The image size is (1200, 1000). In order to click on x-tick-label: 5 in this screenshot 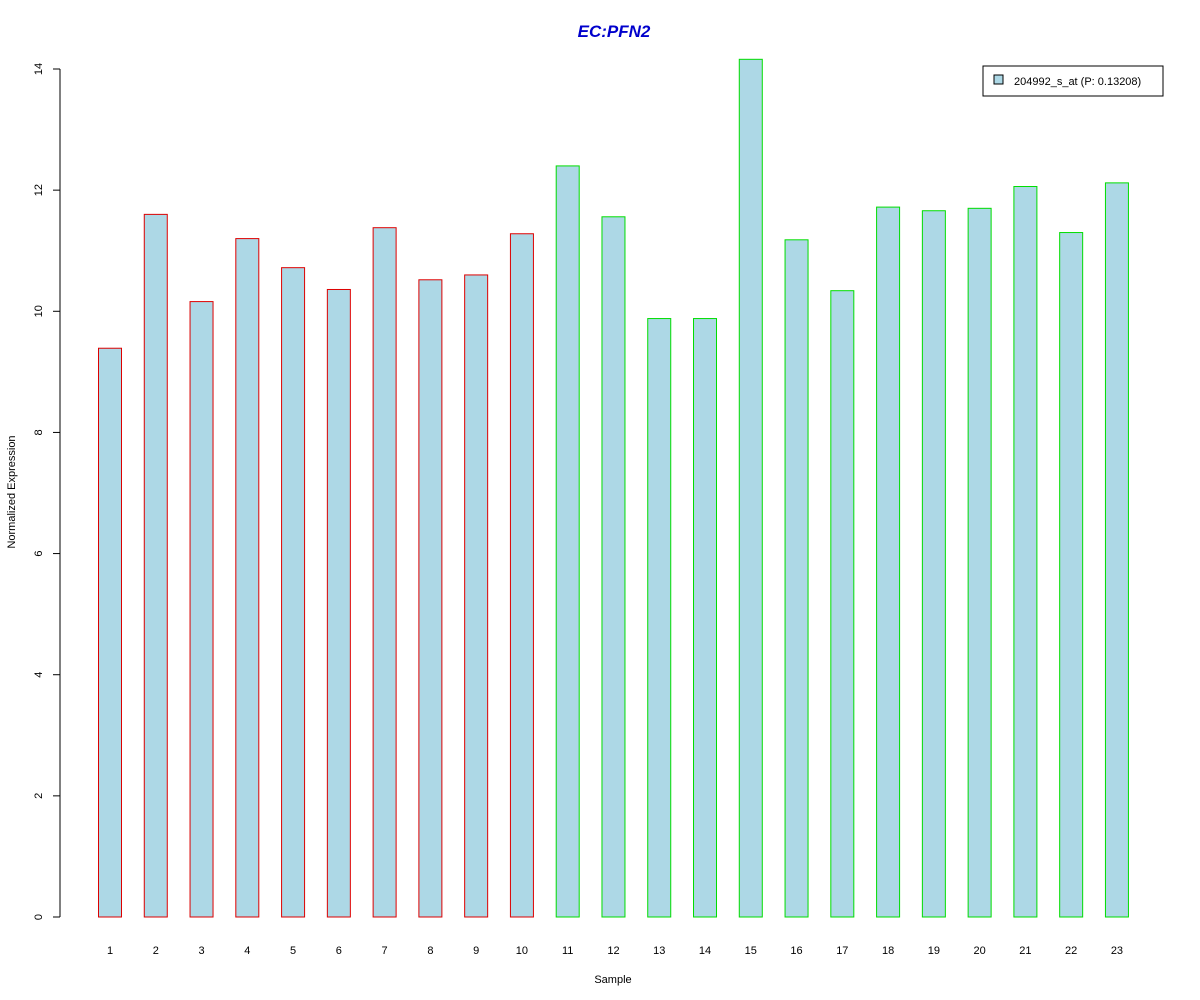, I will do `click(293, 951)`.